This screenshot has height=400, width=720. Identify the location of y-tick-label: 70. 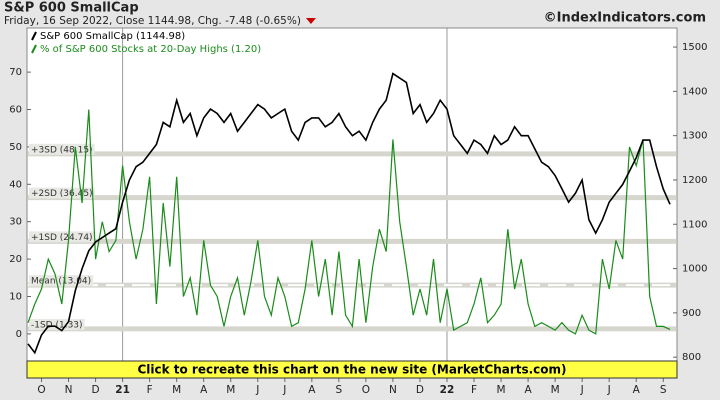
(15, 72).